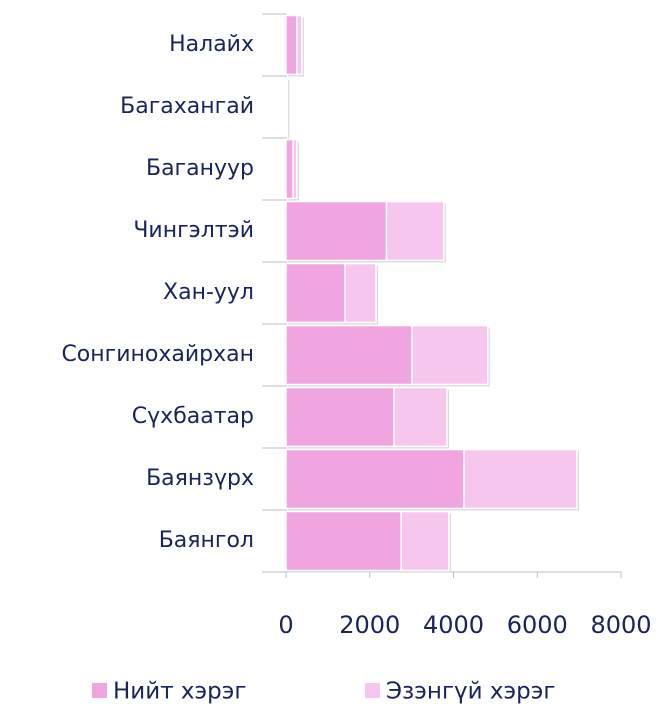  I want to click on category-label: Хан-уул, so click(208, 292).